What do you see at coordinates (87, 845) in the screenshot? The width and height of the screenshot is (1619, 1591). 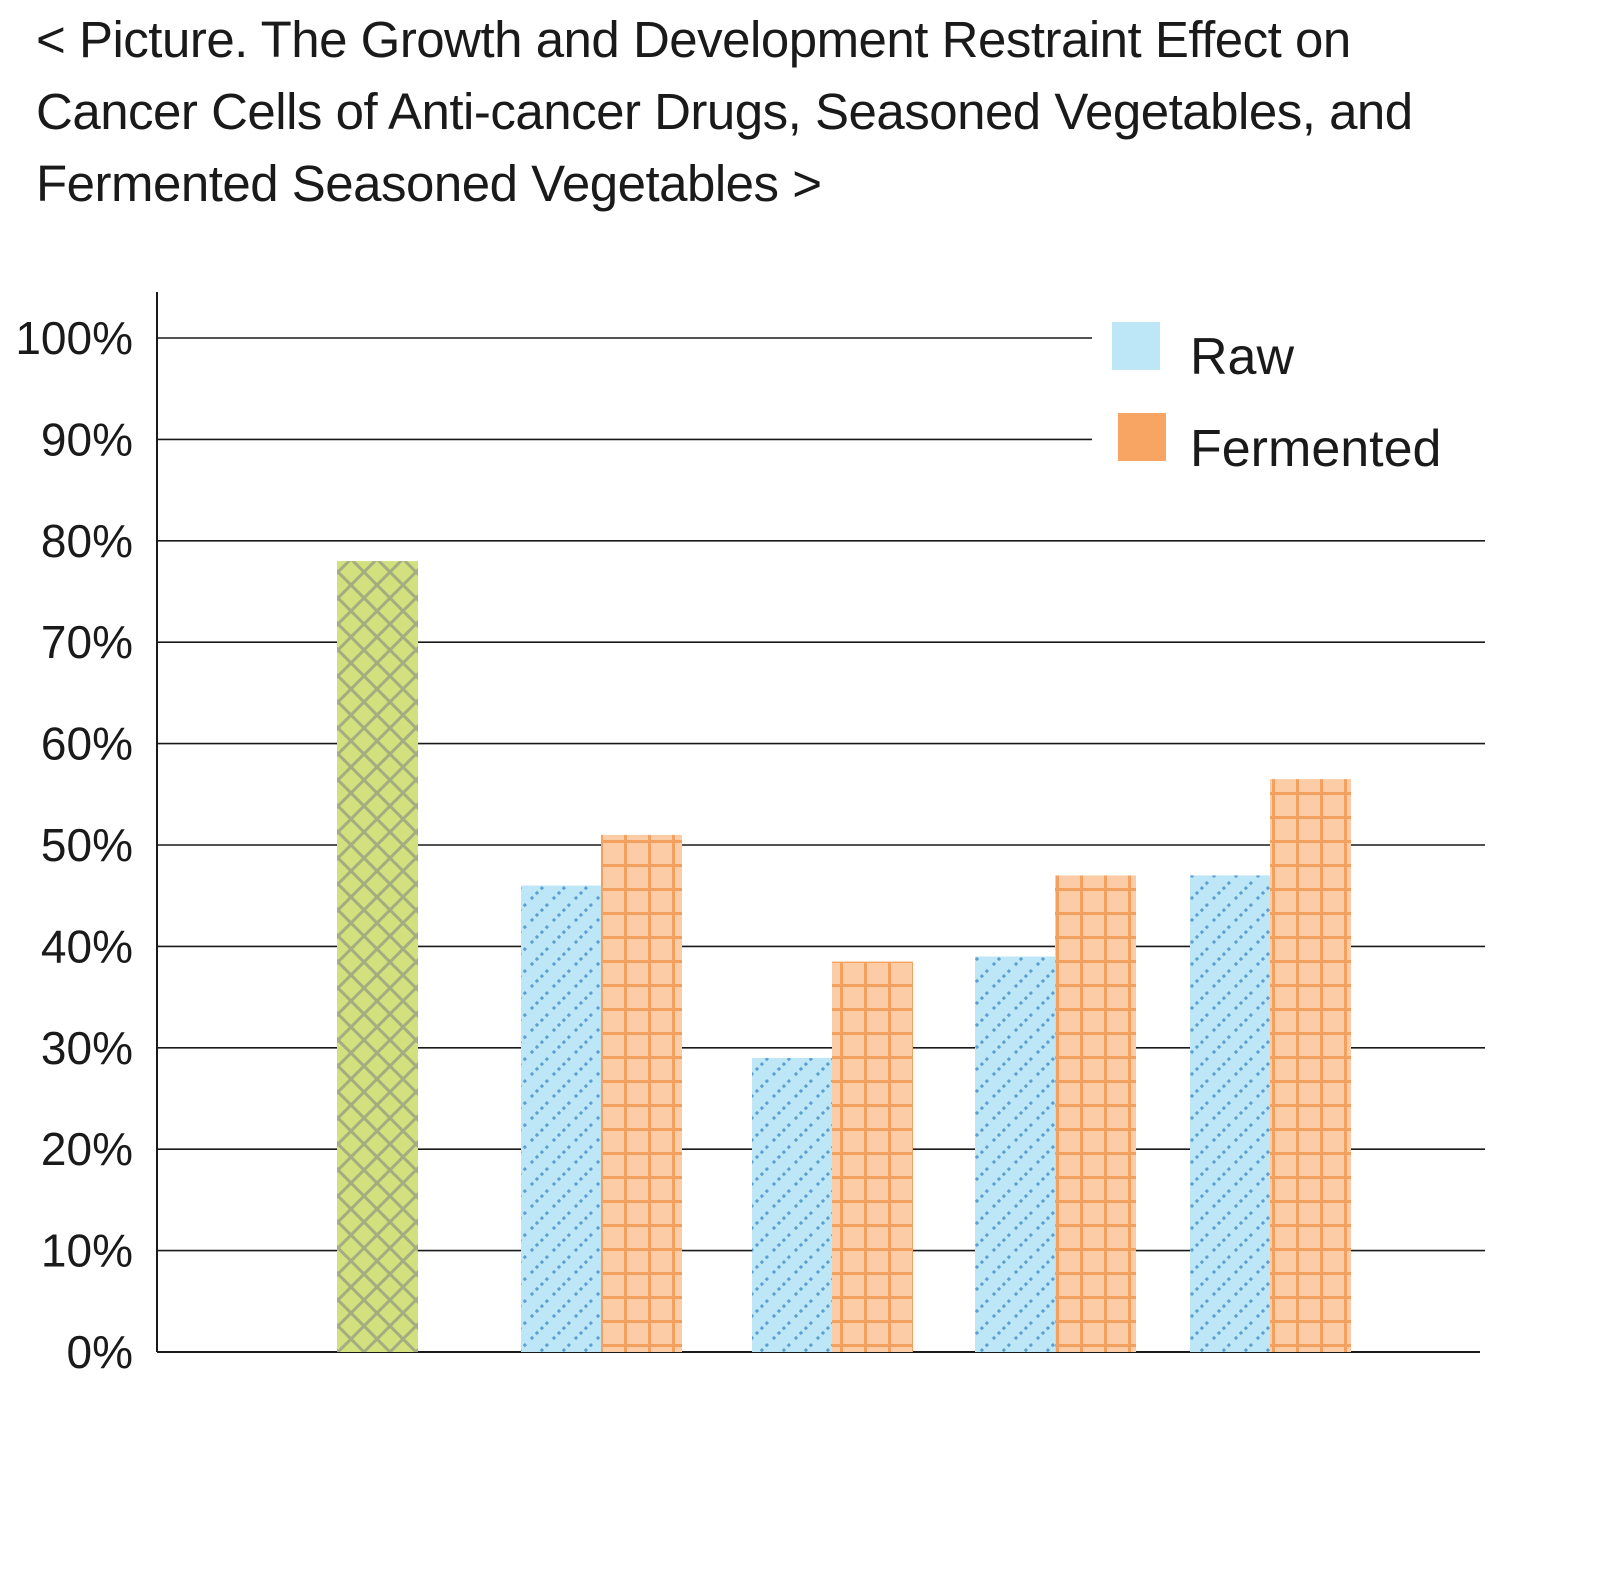 I see `y-tick-label-50: 50%` at bounding box center [87, 845].